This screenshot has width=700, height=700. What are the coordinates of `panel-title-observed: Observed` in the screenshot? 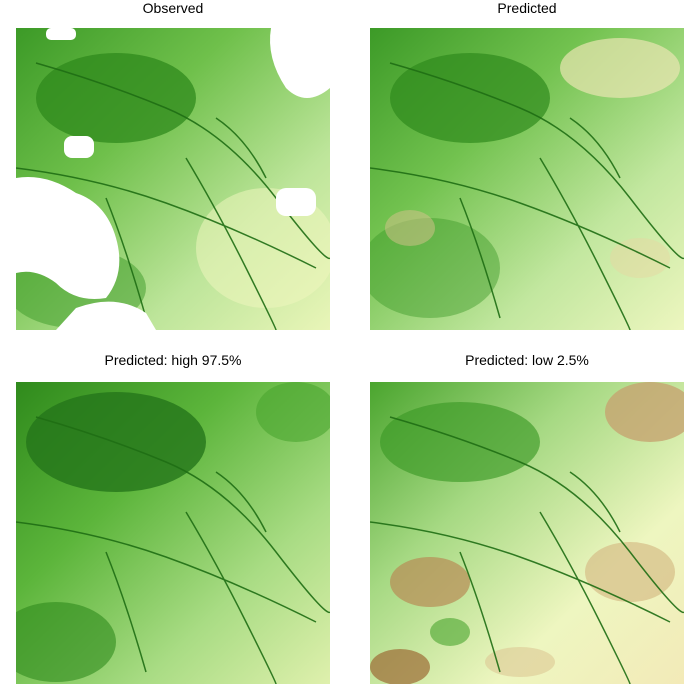 It's located at (173, 8).